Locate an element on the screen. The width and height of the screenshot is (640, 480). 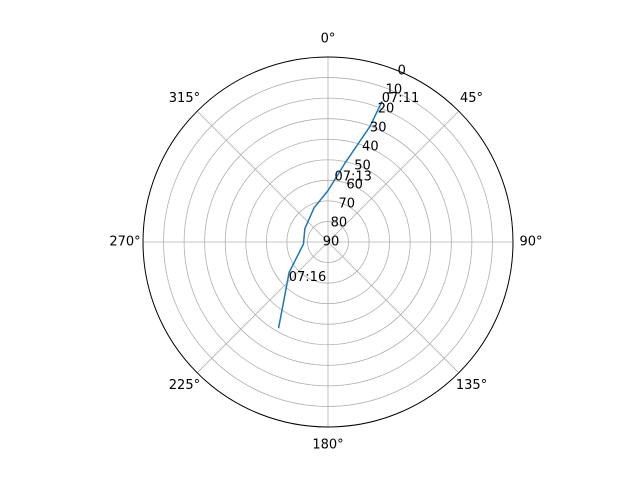
angular-tick-label: 270° is located at coordinates (124, 242).